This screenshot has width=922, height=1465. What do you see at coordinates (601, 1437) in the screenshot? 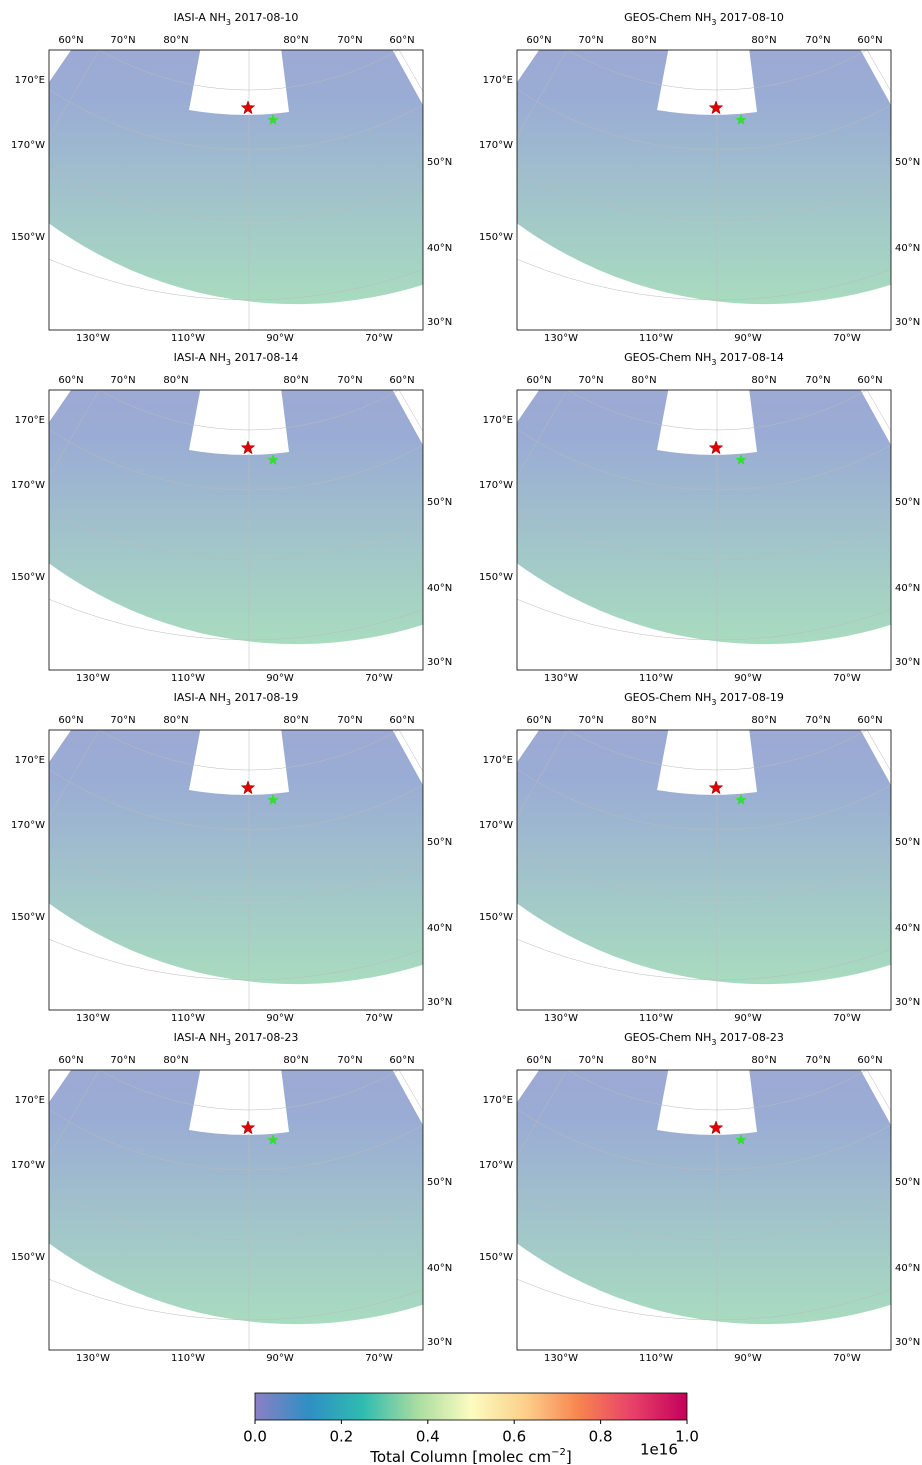
I see `colorbar-tick-label: 0.8` at bounding box center [601, 1437].